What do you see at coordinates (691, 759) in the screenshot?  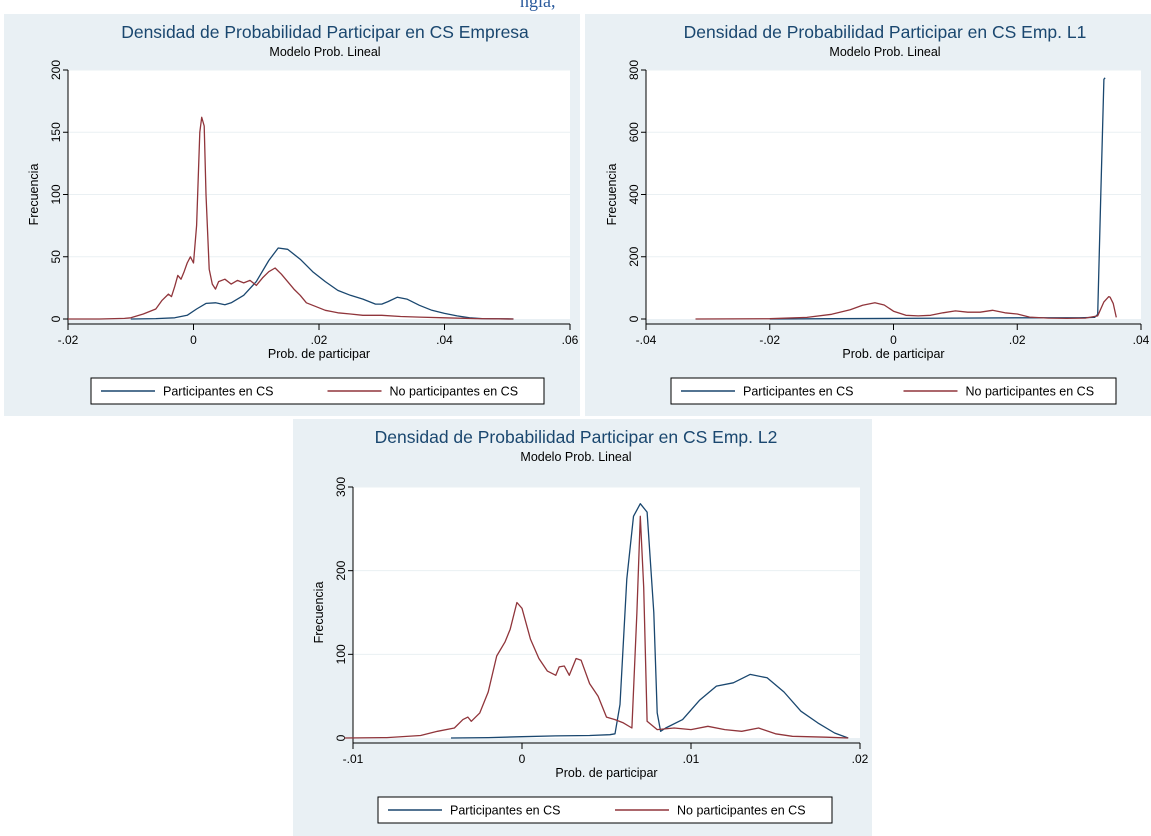 I see `x-tick-label: .01` at bounding box center [691, 759].